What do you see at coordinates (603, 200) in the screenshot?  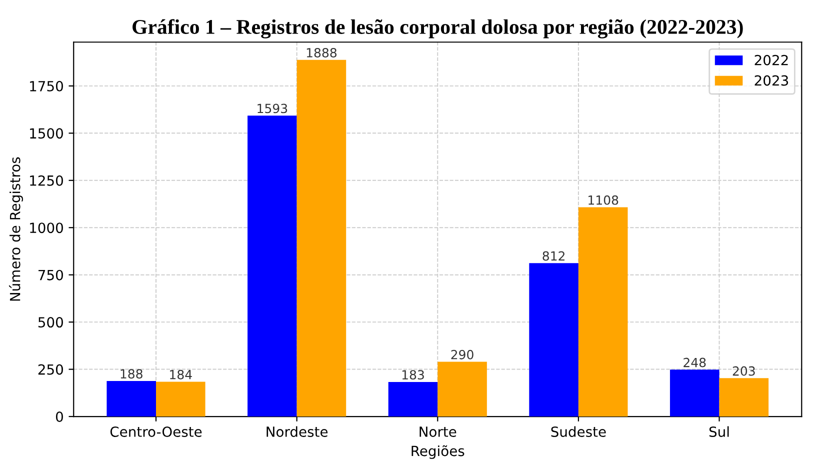 I see `data-label: 1108` at bounding box center [603, 200].